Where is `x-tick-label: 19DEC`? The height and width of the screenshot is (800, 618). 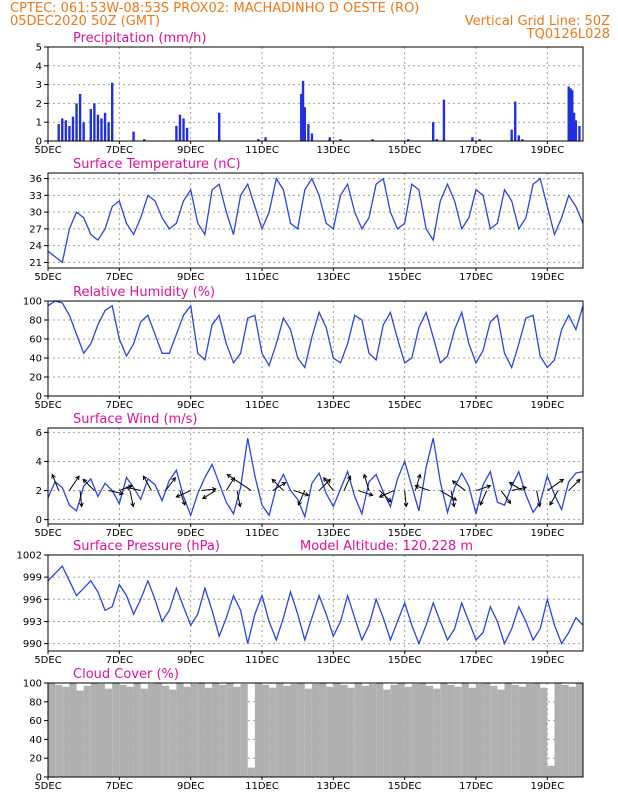 x-tick-label: 19DEC is located at coordinates (547, 405).